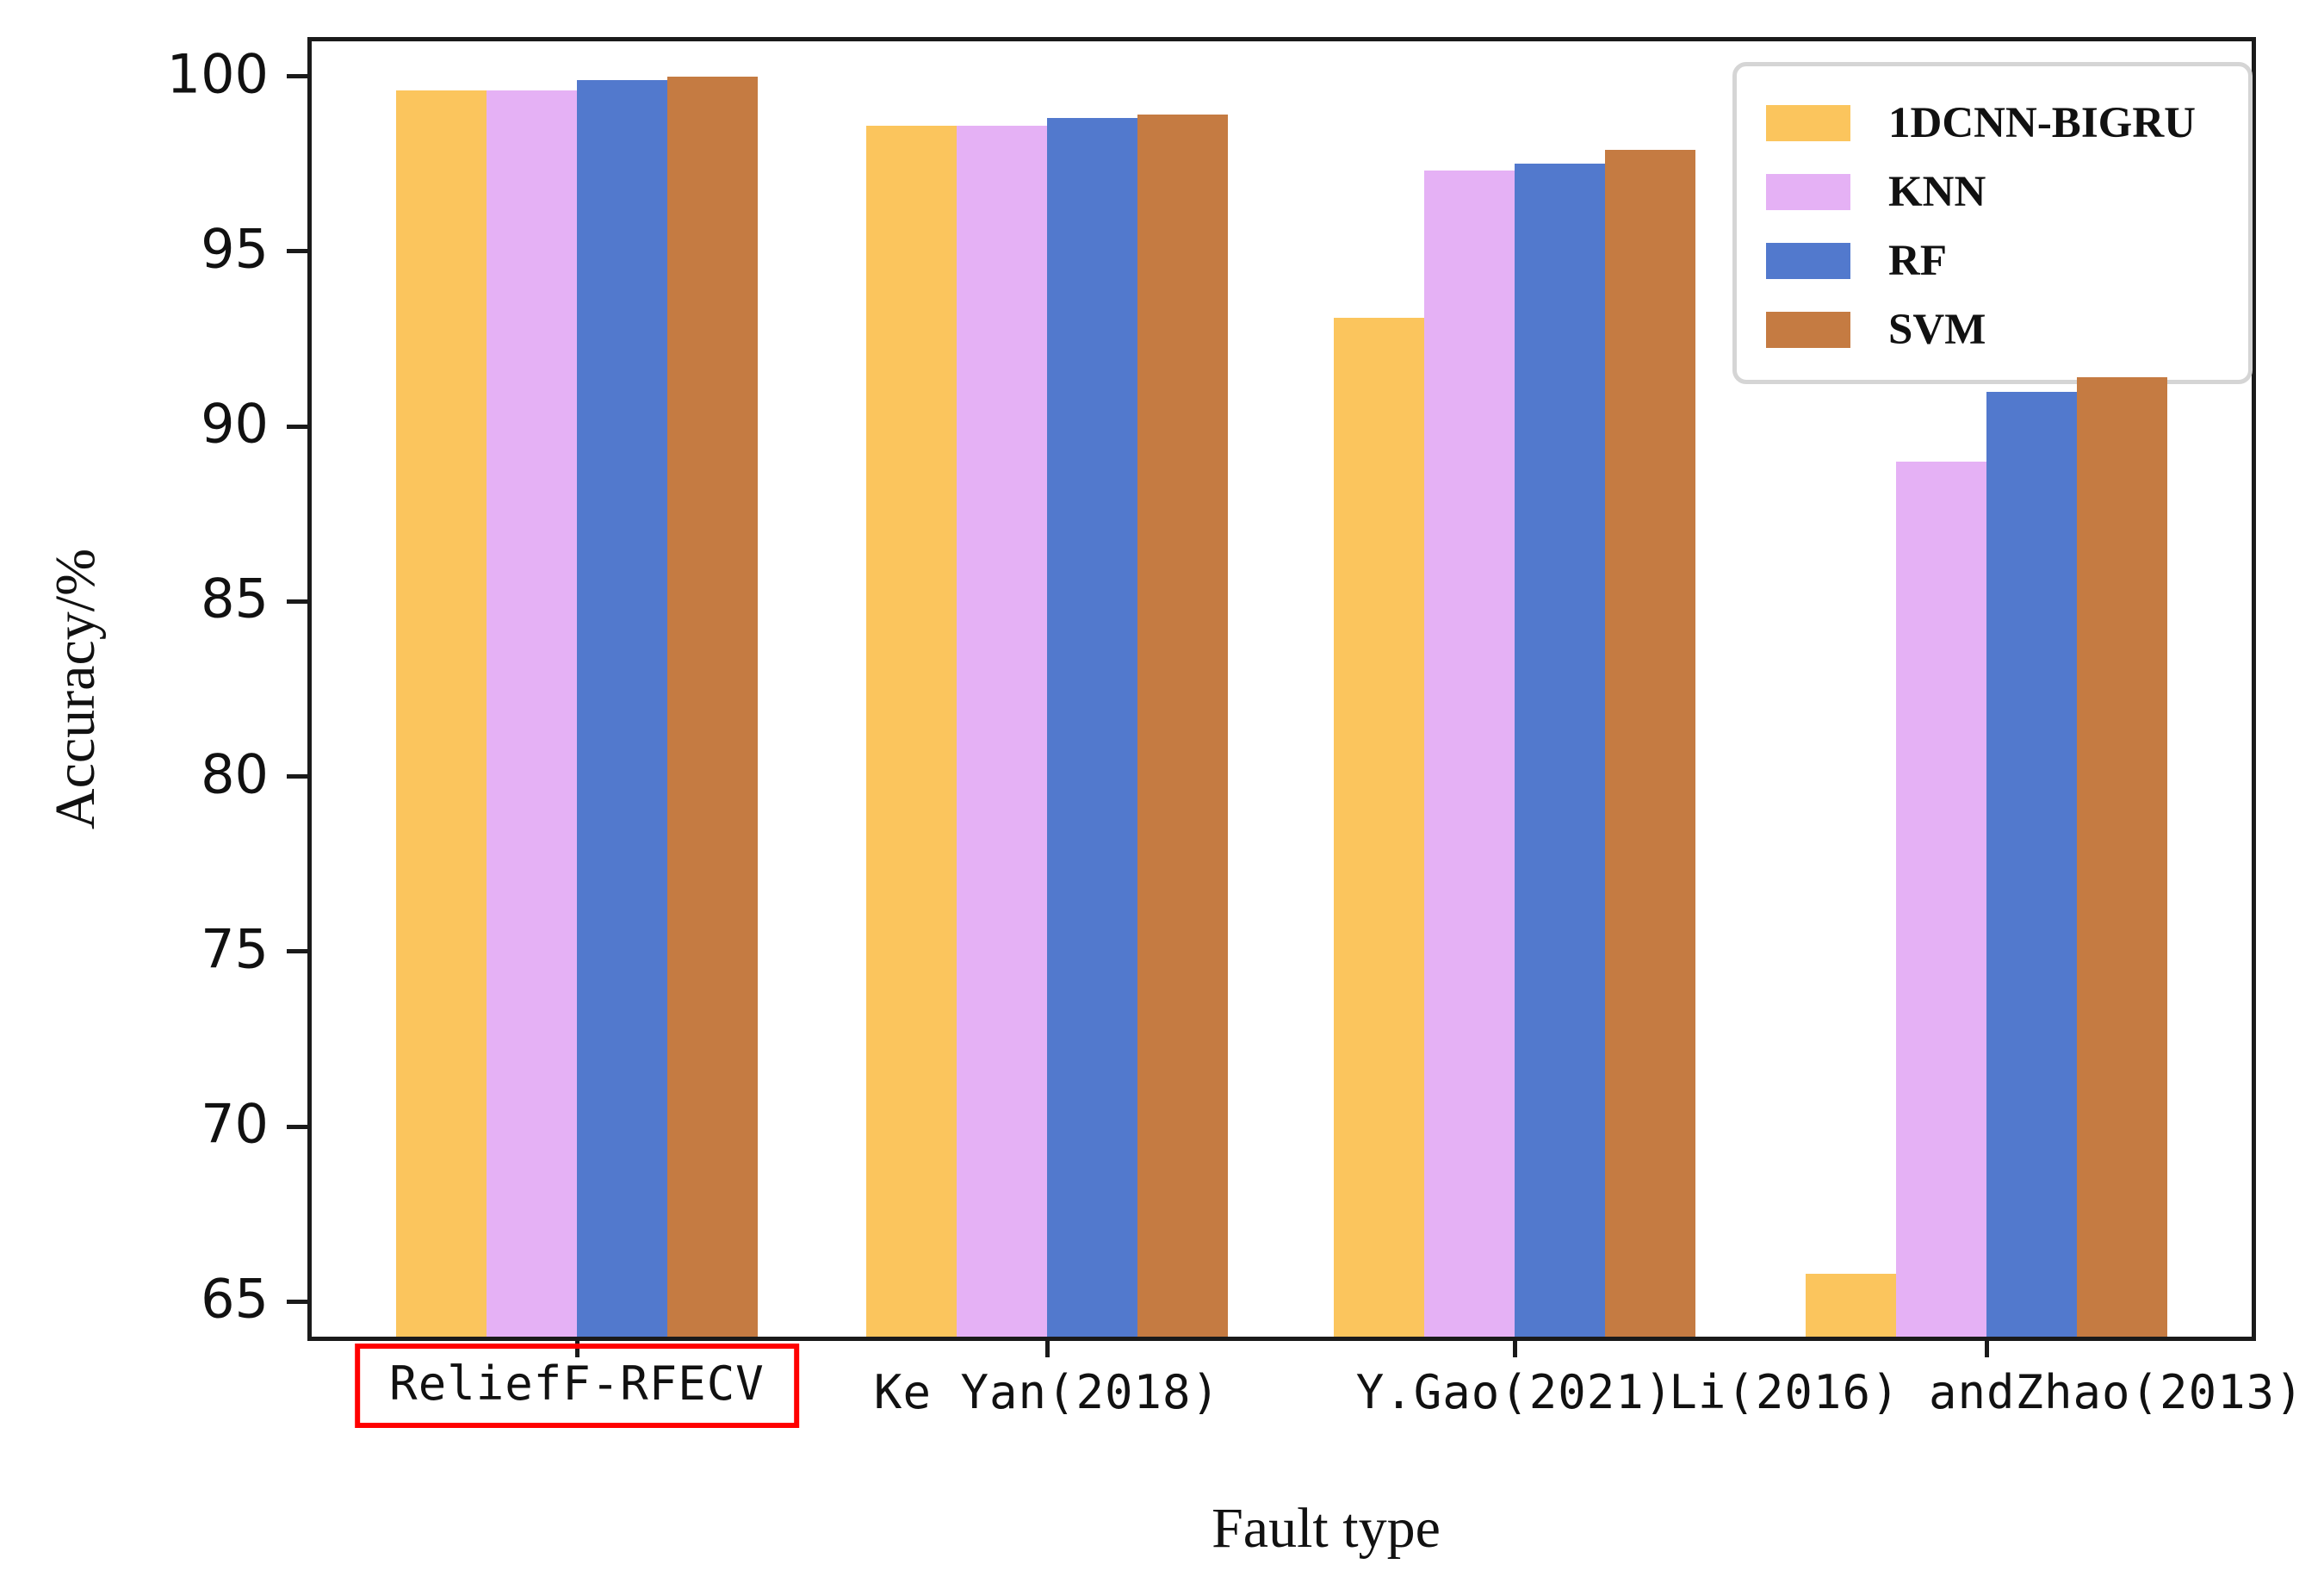 This screenshot has height=1589, width=2324. What do you see at coordinates (235, 598) in the screenshot?
I see `y-tick-label: 85` at bounding box center [235, 598].